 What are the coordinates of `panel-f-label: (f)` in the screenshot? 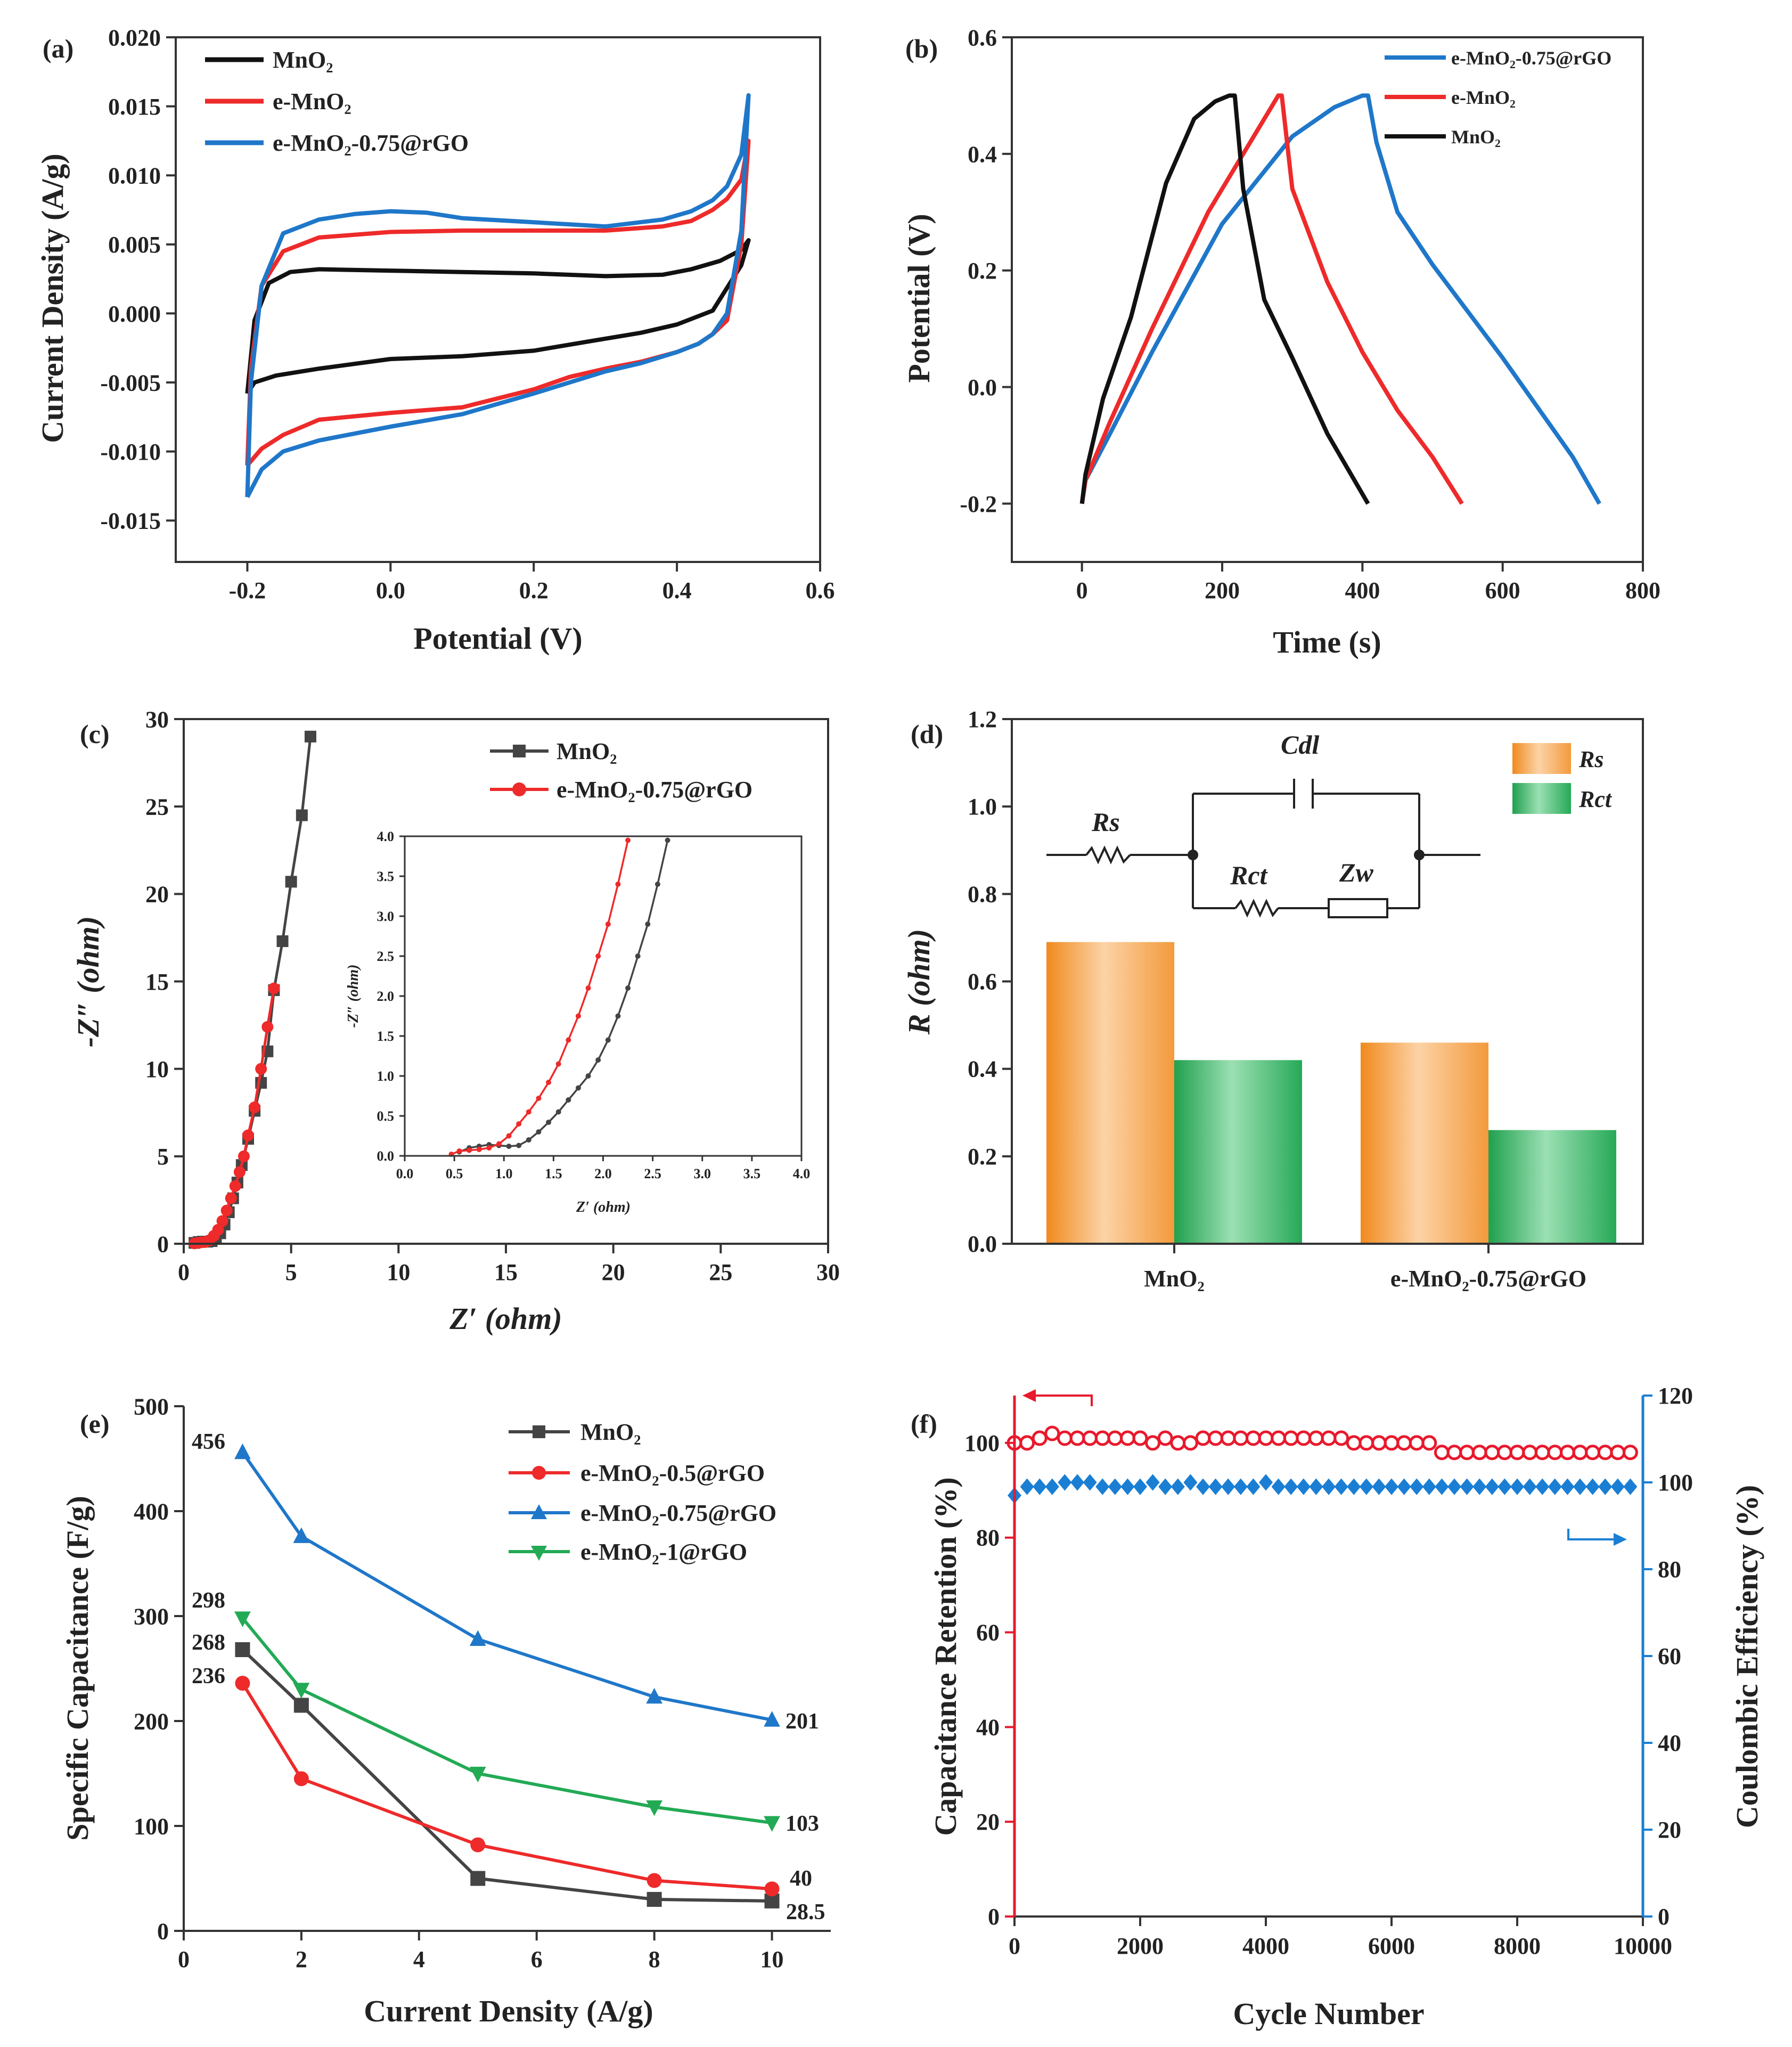 It's located at (924, 1424).